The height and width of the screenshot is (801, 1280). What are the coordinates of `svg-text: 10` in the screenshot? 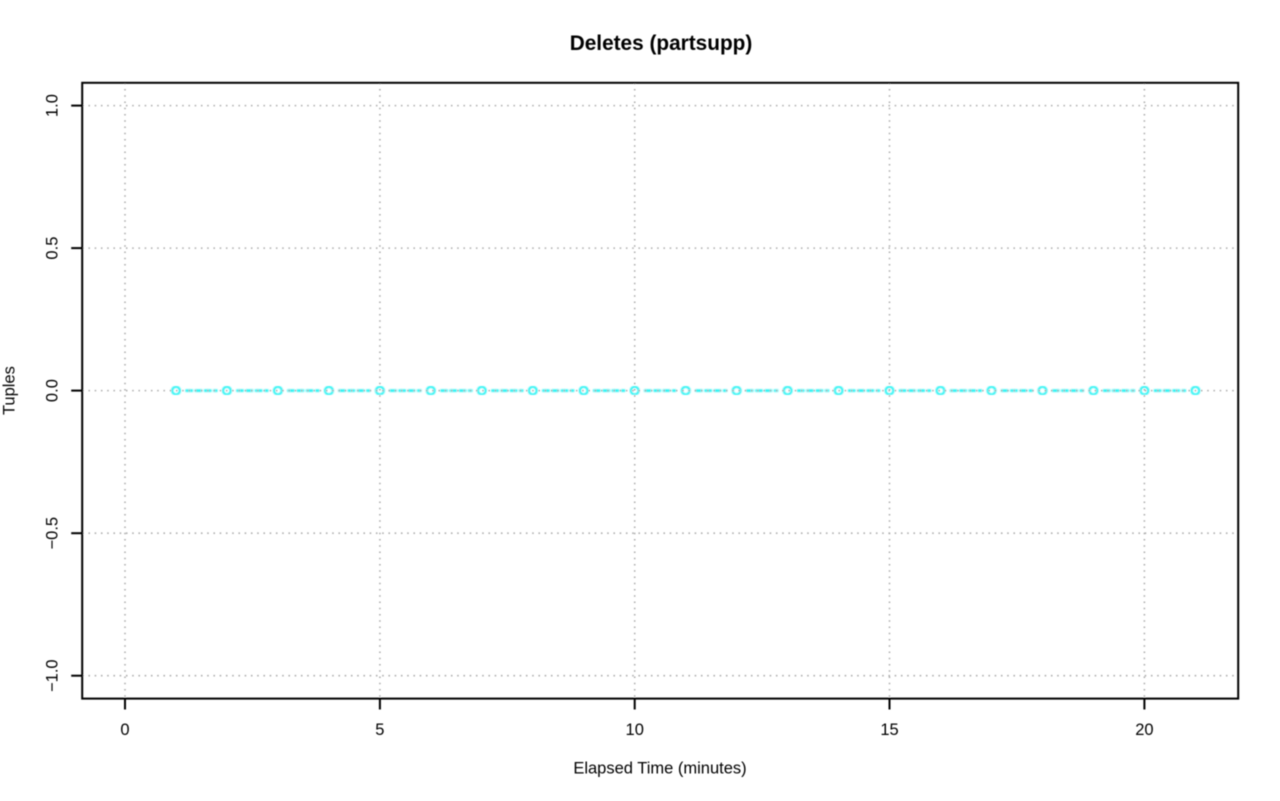 It's located at (635, 730).